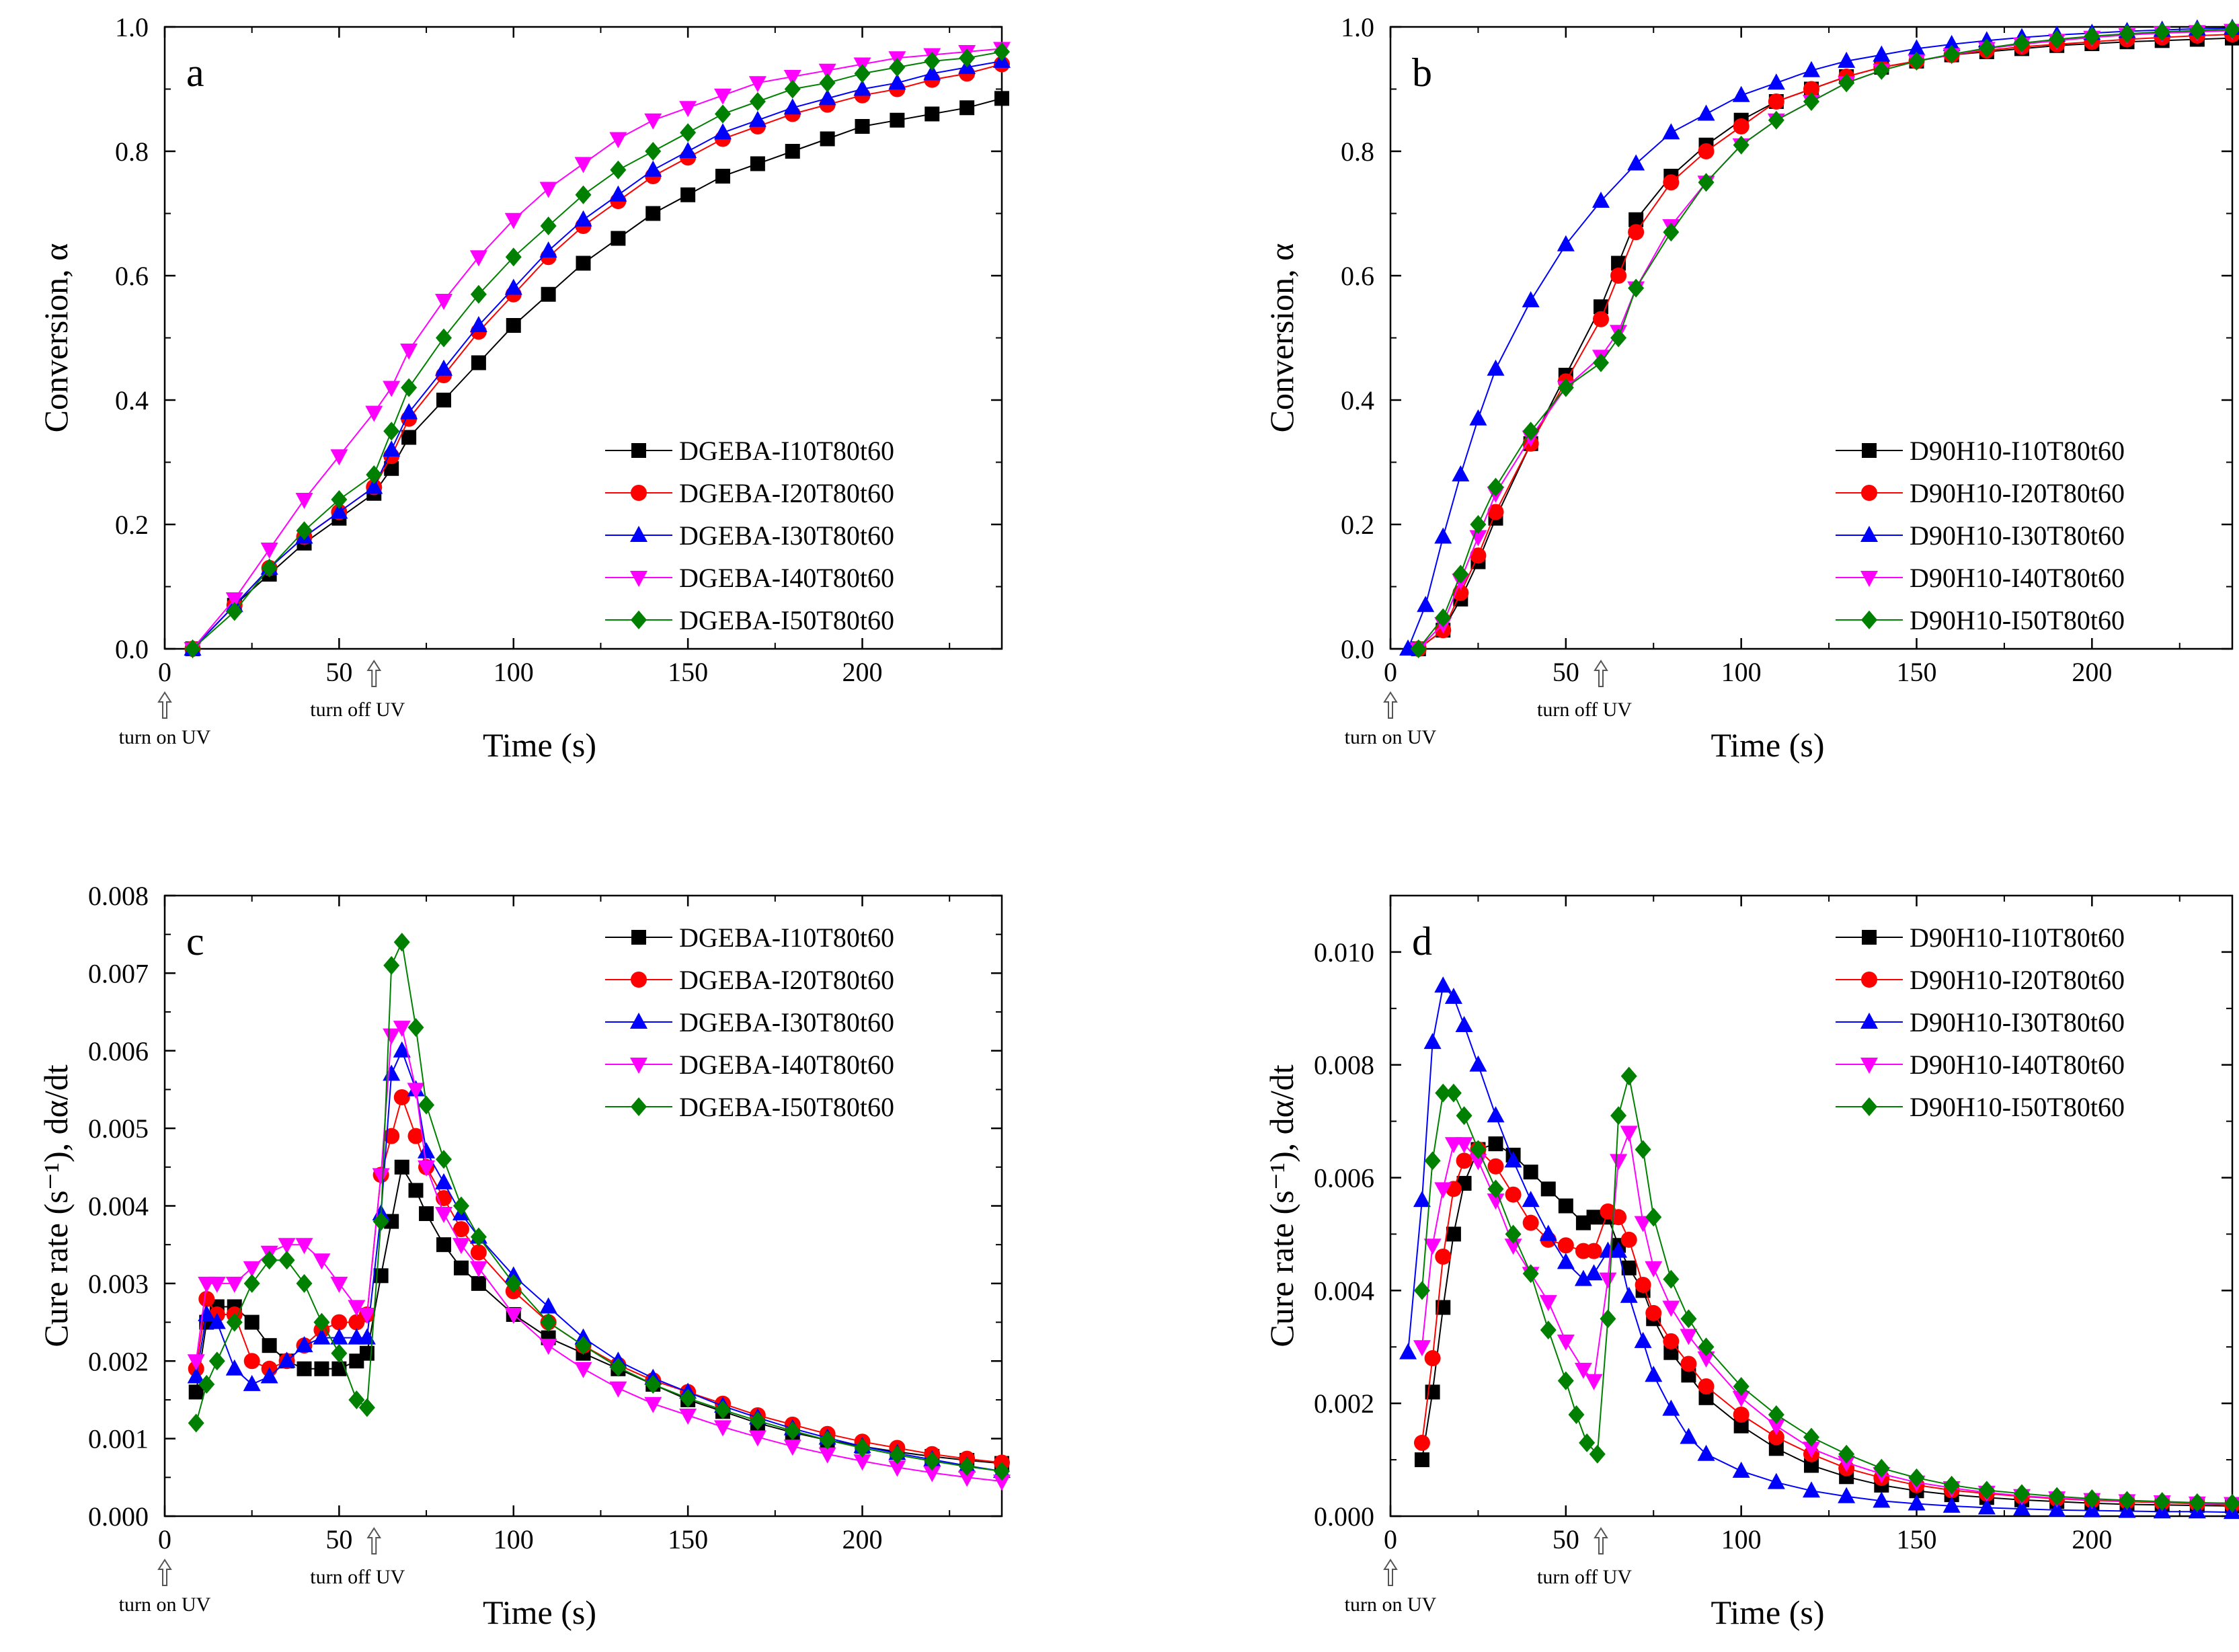 The height and width of the screenshot is (1652, 2239). What do you see at coordinates (164, 672) in the screenshot?
I see `x-tick-label: 0` at bounding box center [164, 672].